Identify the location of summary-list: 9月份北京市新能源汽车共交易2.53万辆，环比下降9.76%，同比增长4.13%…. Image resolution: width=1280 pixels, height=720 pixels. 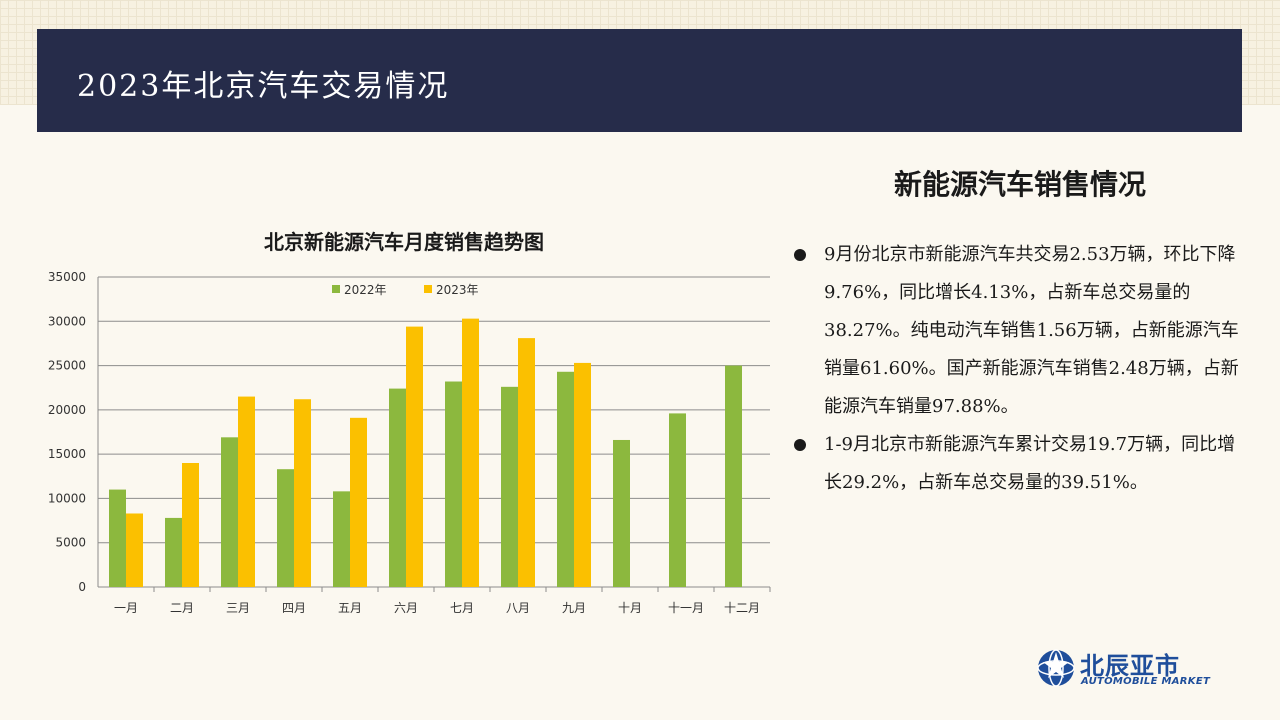
(1015, 369).